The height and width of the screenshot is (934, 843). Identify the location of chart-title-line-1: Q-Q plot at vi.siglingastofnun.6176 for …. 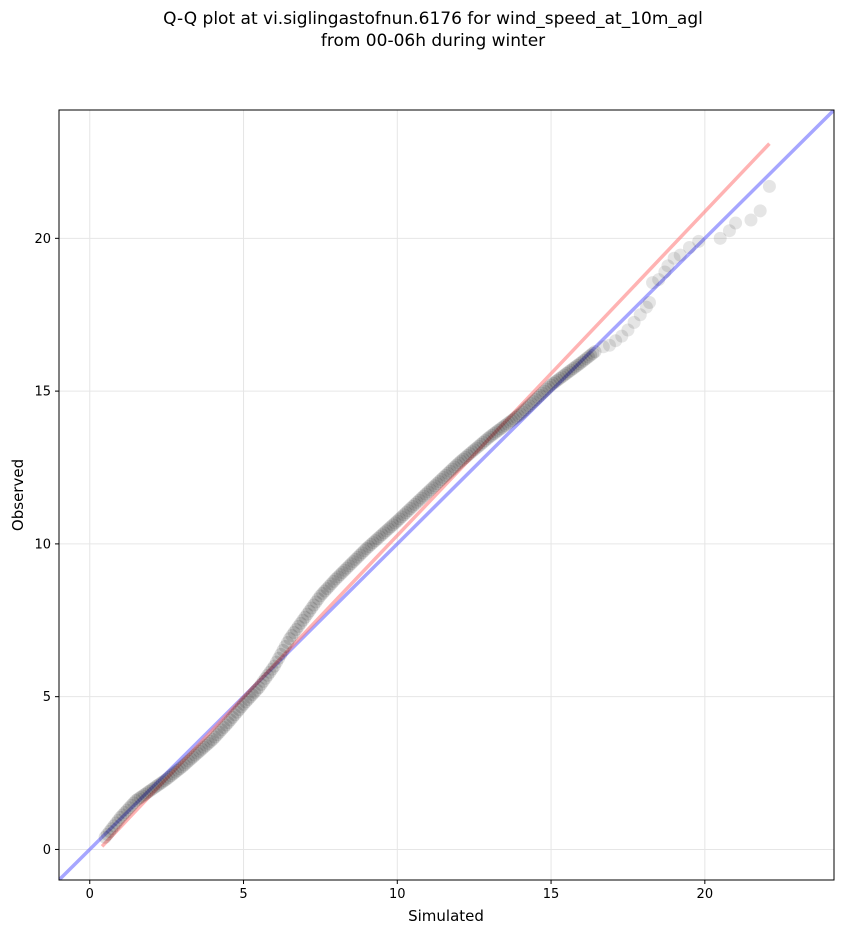
(433, 19).